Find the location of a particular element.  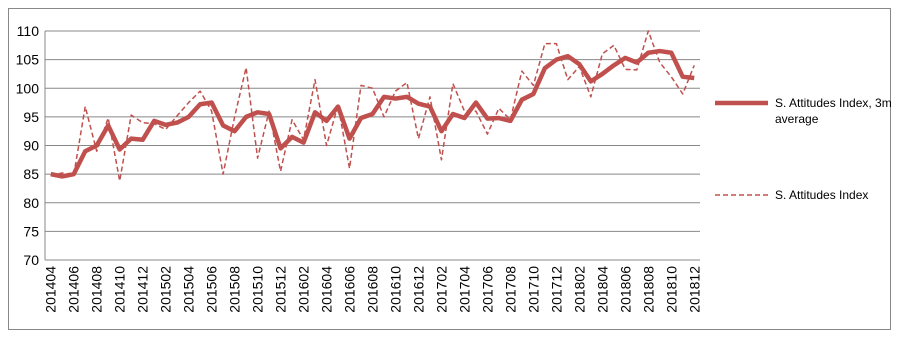

y-tick-label: 110 is located at coordinates (28, 31).